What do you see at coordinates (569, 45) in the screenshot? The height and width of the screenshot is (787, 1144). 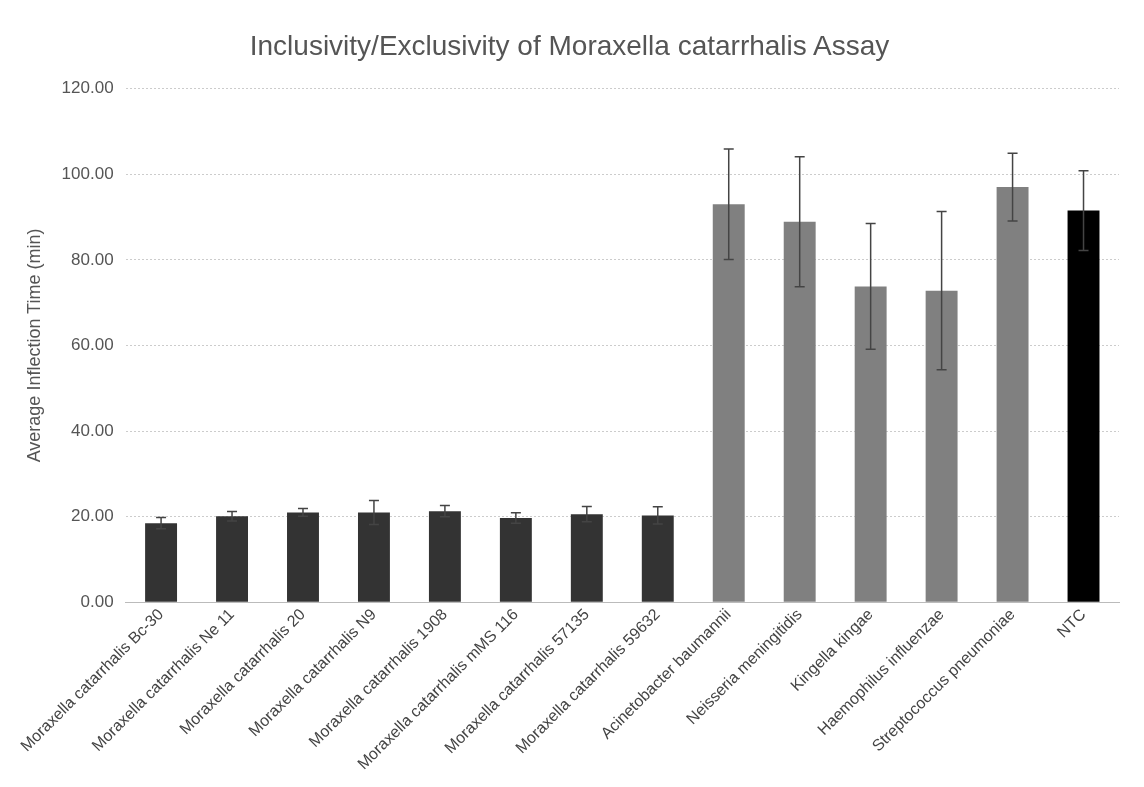 I see `chart-title: Inclusivity/Exclusivity of Moraxella catarrhalis Assay` at bounding box center [569, 45].